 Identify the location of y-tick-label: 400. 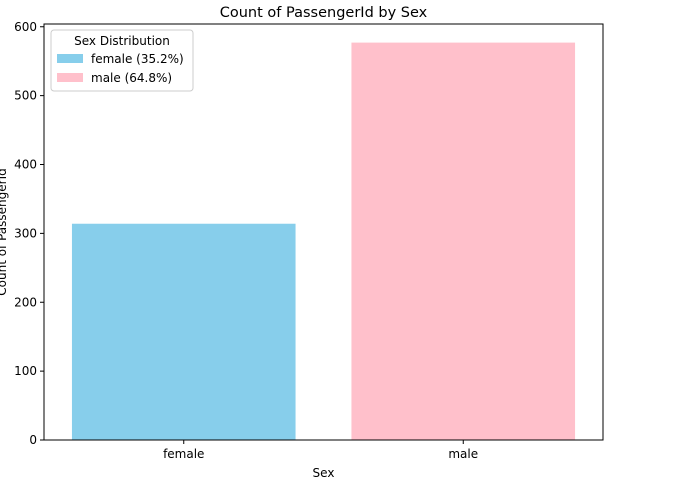
(25, 165).